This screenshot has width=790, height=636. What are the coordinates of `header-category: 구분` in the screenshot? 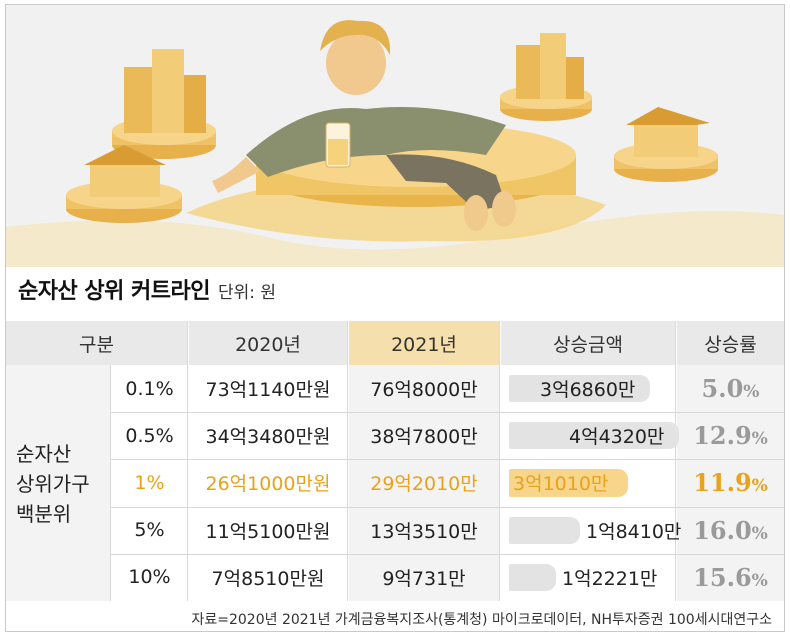 It's located at (96, 343).